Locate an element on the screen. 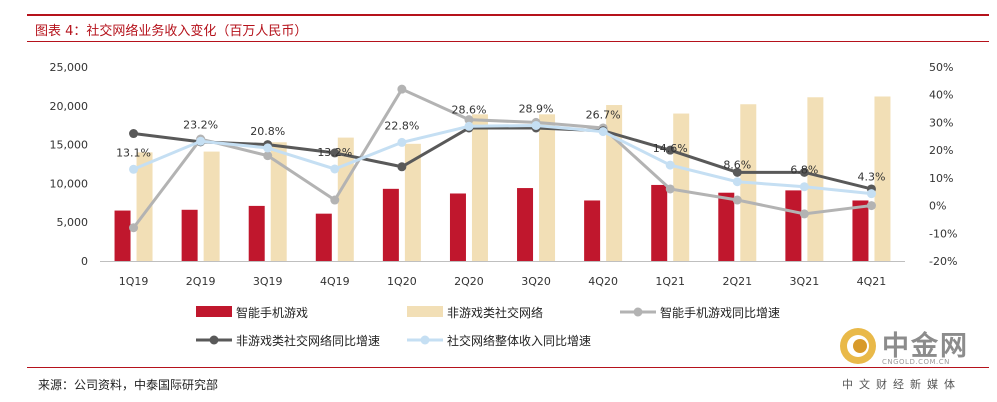  left-axis-tick-label: 10,000 is located at coordinates (69, 183).